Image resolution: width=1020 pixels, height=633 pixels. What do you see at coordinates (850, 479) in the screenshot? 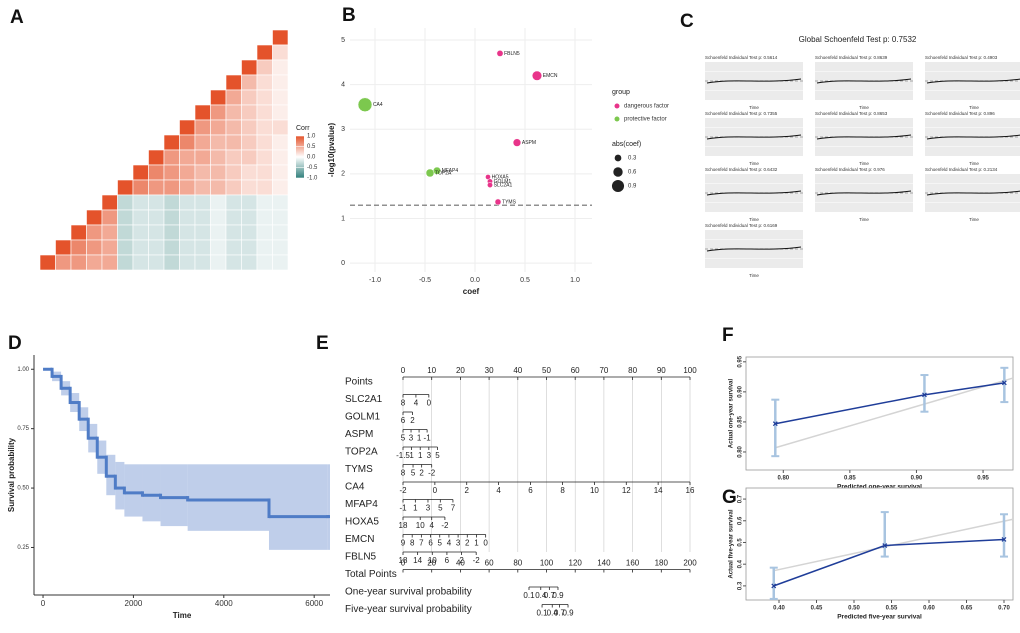
I see `x-tick-label: 0.85` at bounding box center [850, 479].